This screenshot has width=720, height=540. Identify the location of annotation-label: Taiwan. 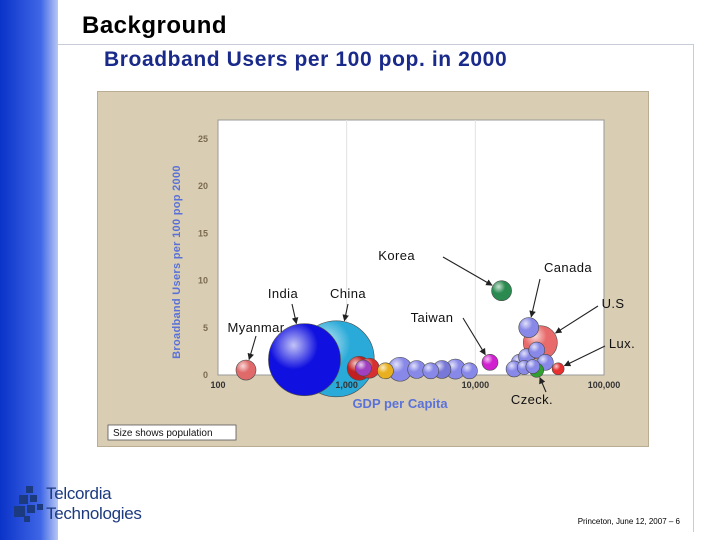
(432, 317).